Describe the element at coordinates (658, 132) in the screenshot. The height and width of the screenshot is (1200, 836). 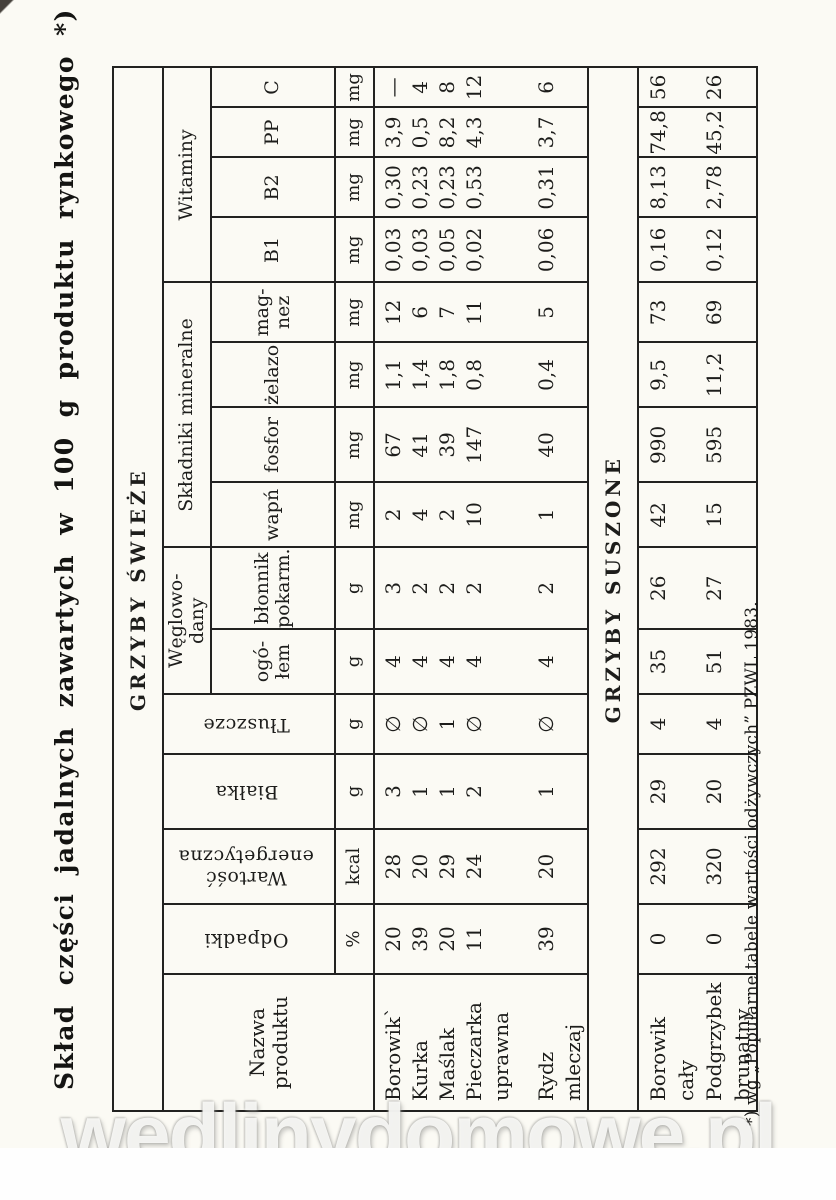
I see `data-value: 74,8` at that location.